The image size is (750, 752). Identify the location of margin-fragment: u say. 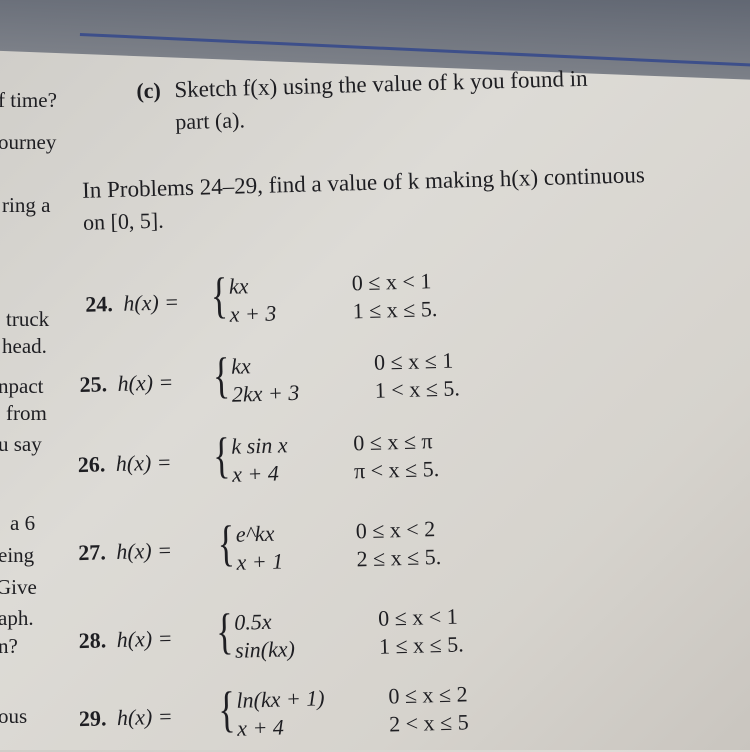
(21, 444).